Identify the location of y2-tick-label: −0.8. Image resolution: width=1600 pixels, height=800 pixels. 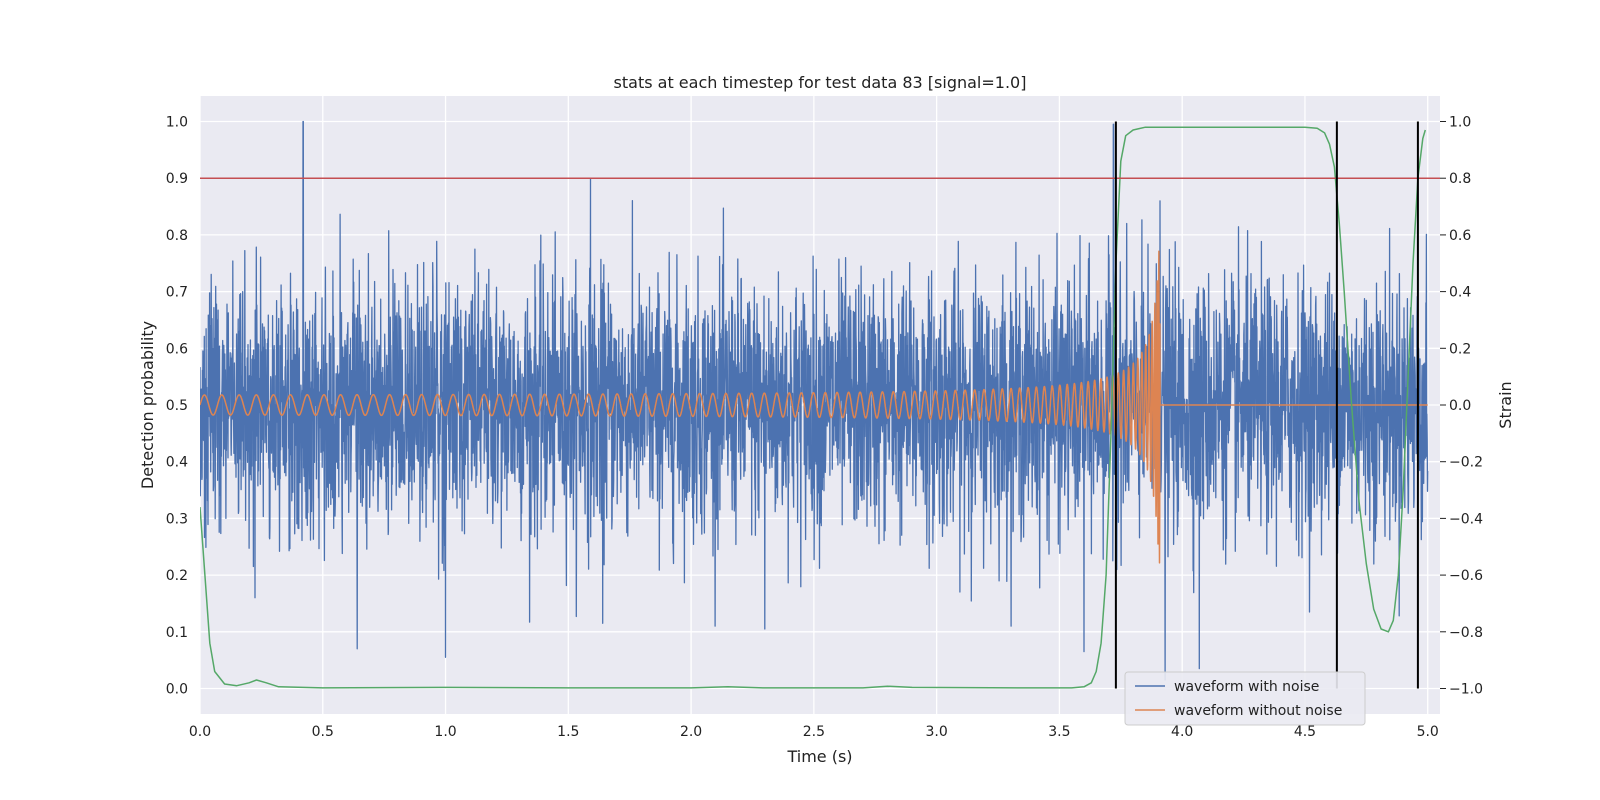
(1466, 633).